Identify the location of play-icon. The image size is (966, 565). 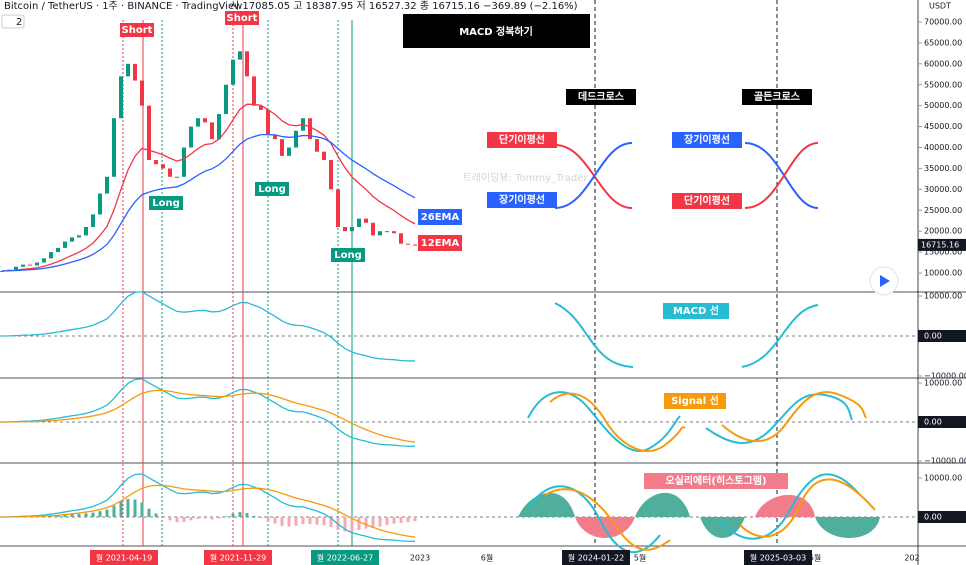
(885, 281).